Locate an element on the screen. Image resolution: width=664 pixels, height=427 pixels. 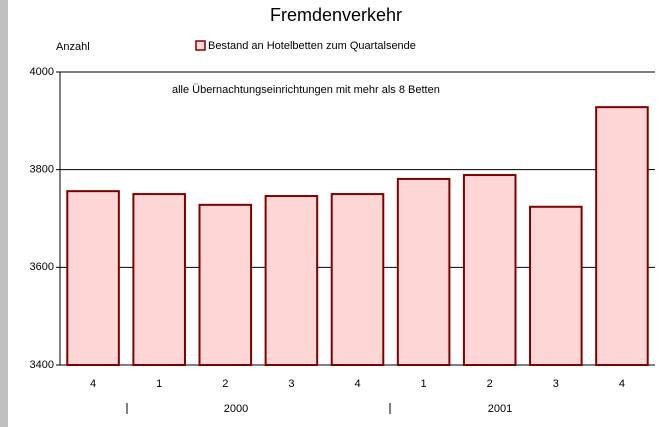
y-tick-label: 3800 is located at coordinates (42, 170).